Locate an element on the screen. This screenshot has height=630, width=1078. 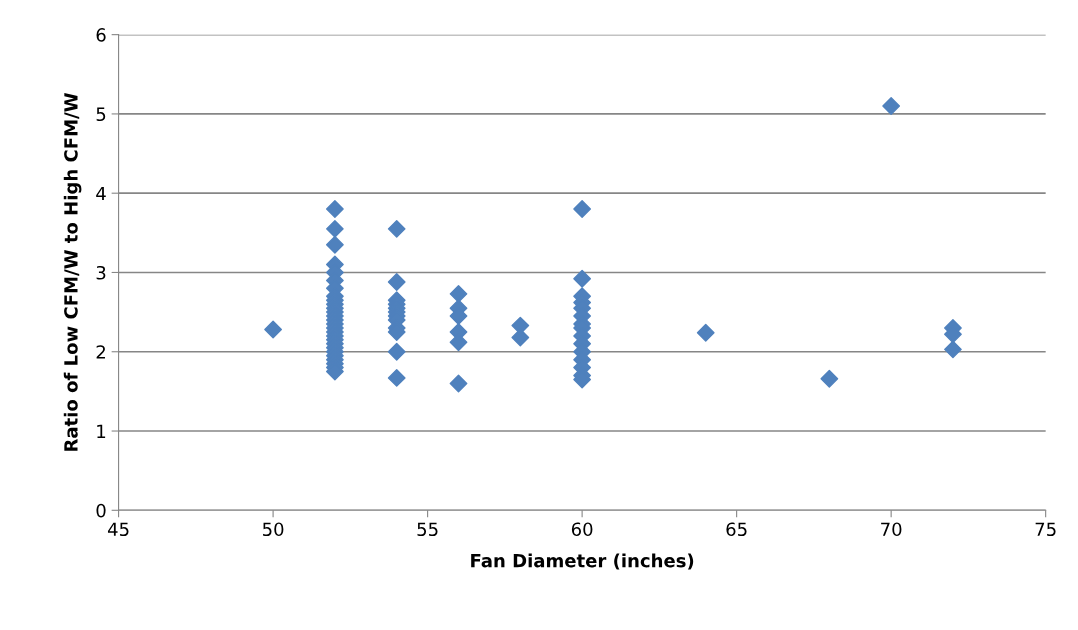
y-tick-label: 0 is located at coordinates (101, 510).